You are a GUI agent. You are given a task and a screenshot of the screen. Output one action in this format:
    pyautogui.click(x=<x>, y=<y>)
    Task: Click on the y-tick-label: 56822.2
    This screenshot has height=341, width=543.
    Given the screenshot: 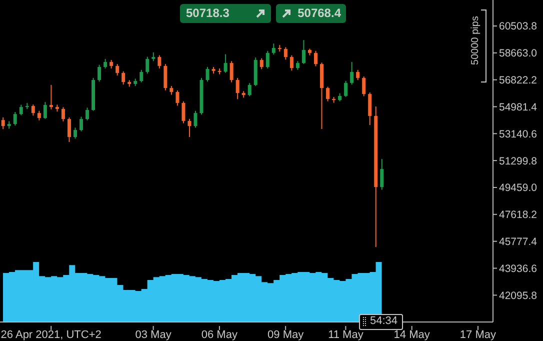 What is the action you would take?
    pyautogui.click(x=518, y=80)
    